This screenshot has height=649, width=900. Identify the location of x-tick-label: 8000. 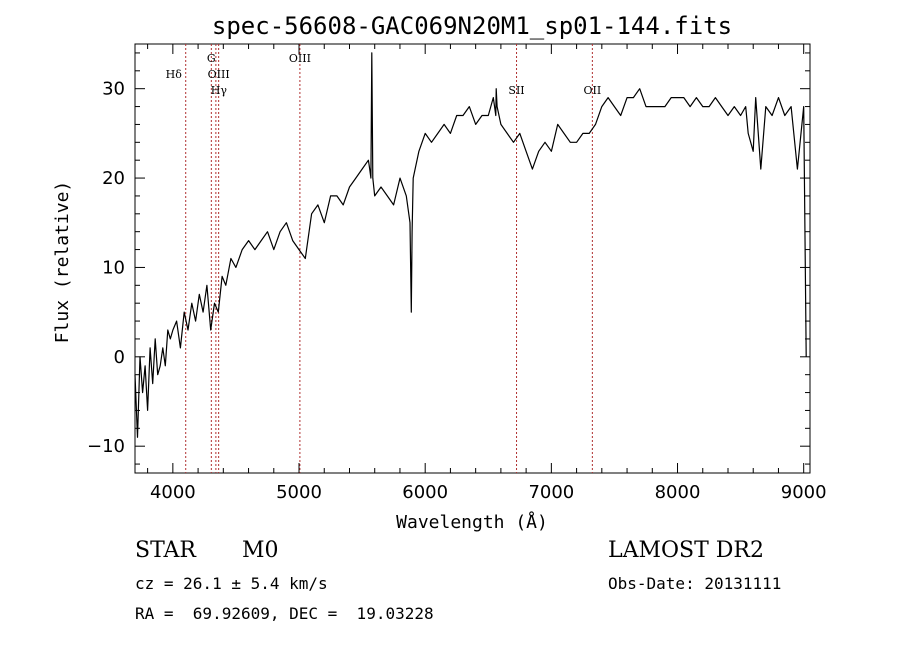
(678, 492).